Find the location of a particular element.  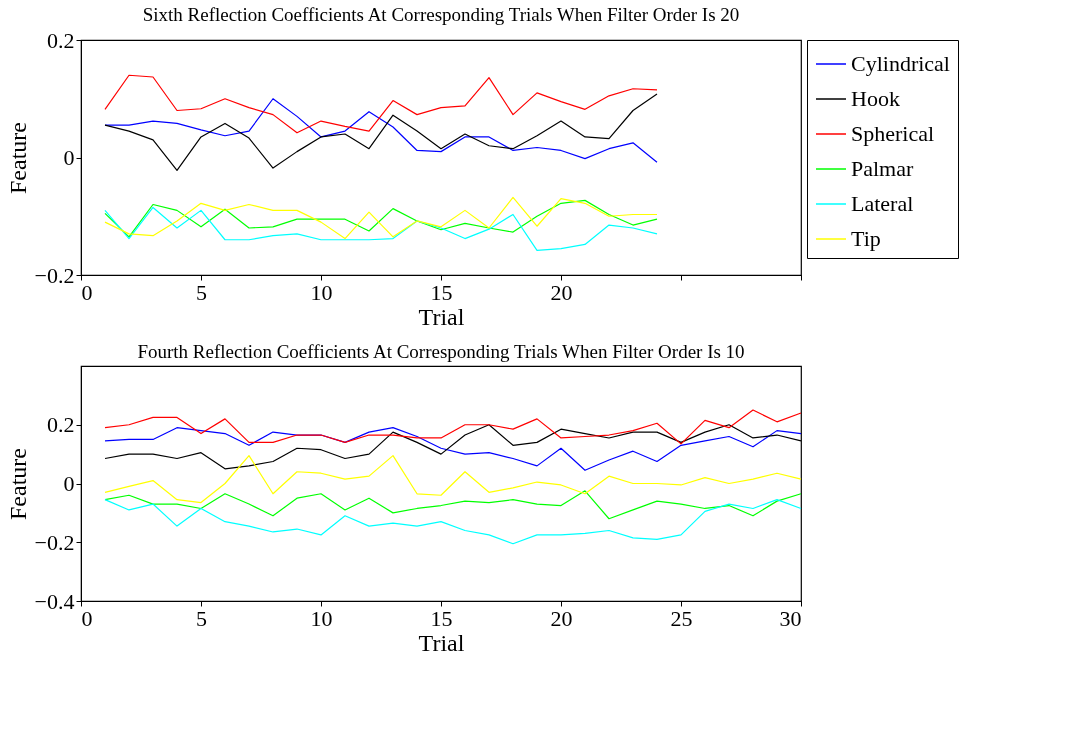

legend-label: Lateral is located at coordinates (882, 203).